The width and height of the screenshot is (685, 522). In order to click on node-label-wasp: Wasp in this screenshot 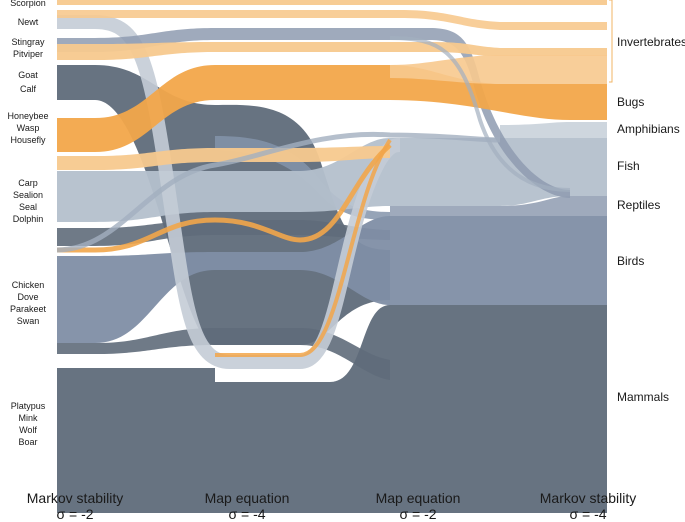, I will do `click(28, 128)`.